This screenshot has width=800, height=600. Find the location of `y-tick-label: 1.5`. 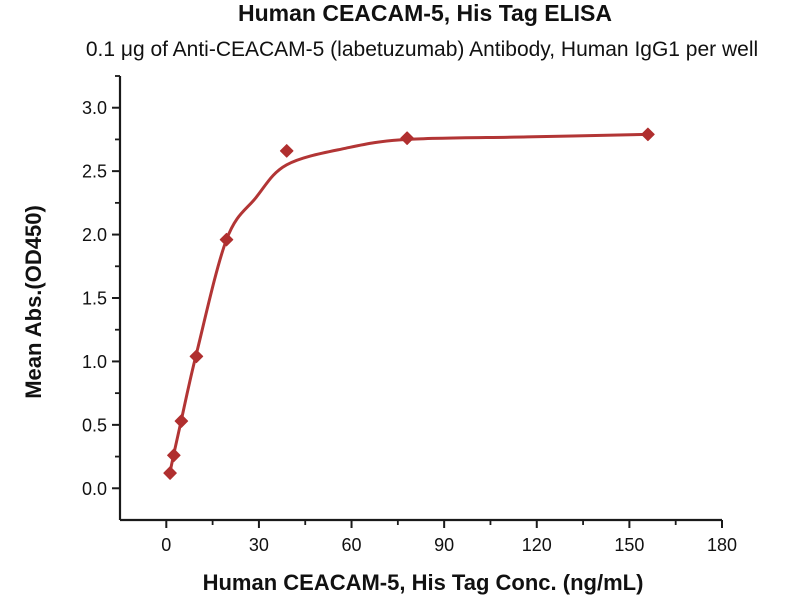

y-tick-label: 1.5 is located at coordinates (94, 299).